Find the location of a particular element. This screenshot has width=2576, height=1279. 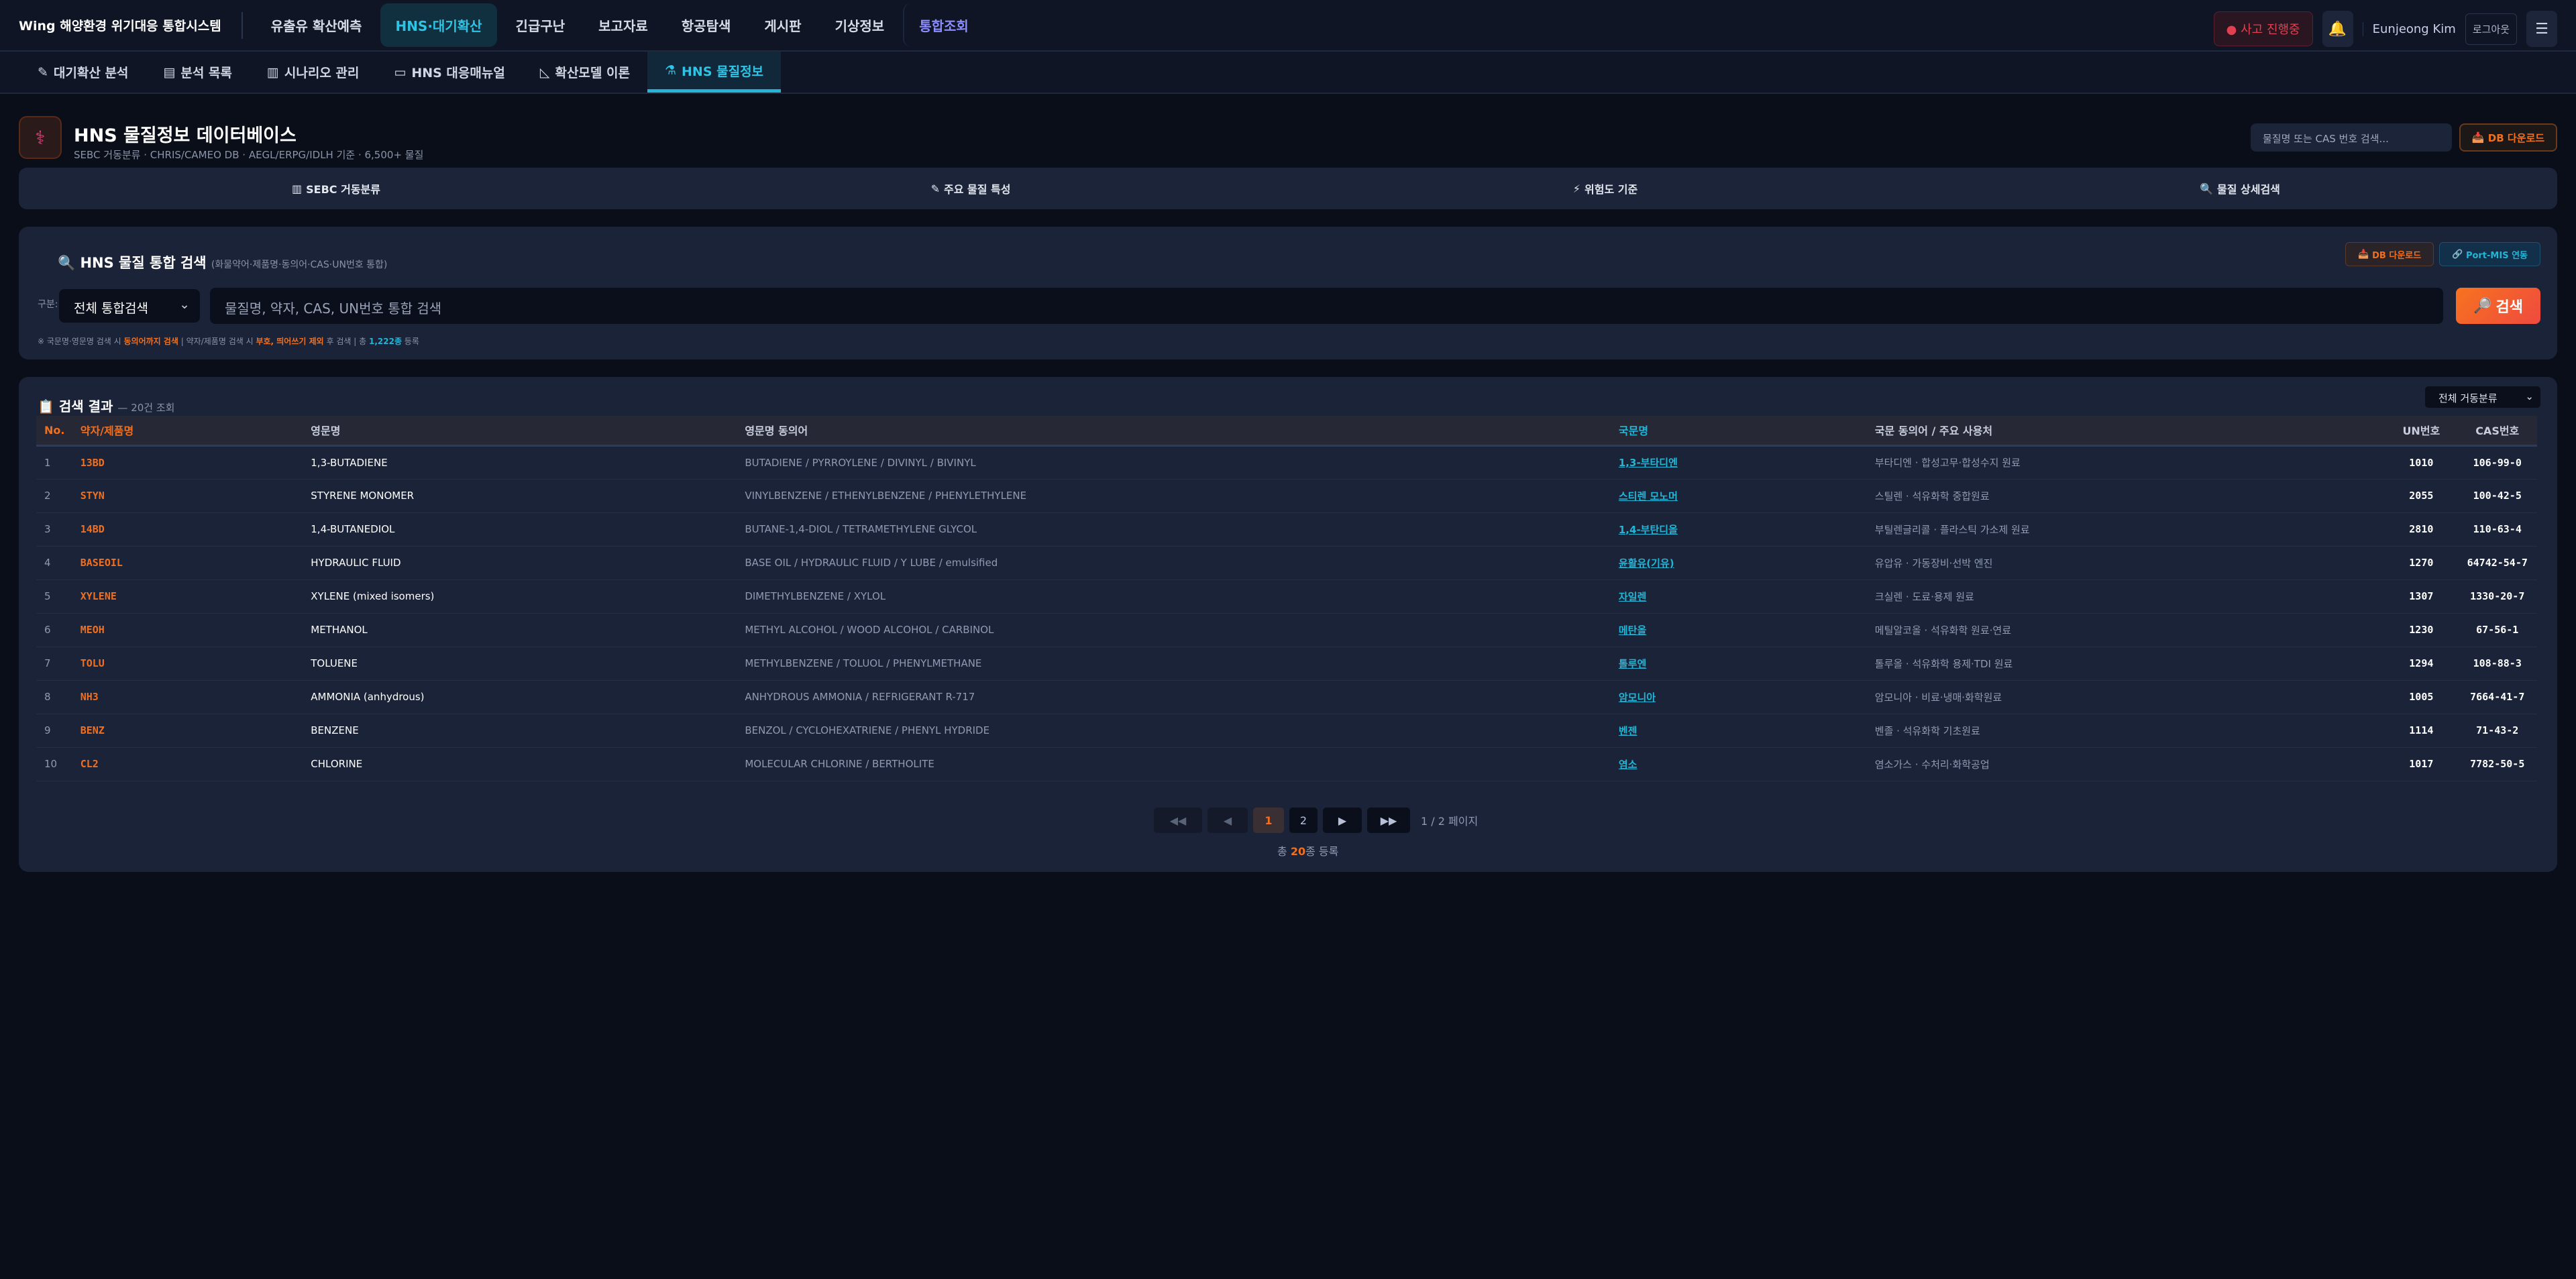

column-header: No. is located at coordinates (54, 431).